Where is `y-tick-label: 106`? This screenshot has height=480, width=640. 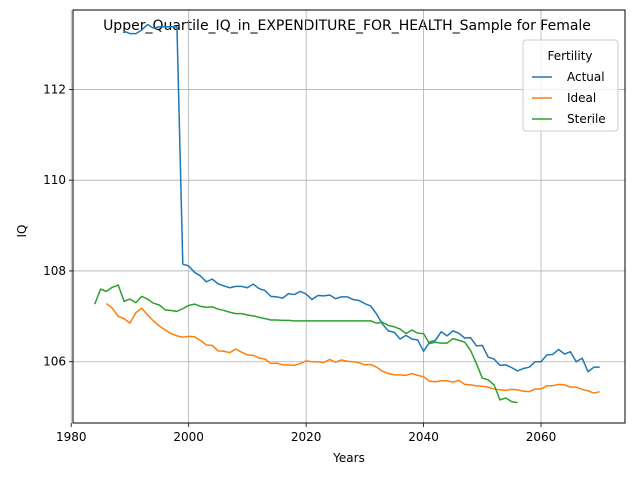
y-tick-label: 106 is located at coordinates (54, 362).